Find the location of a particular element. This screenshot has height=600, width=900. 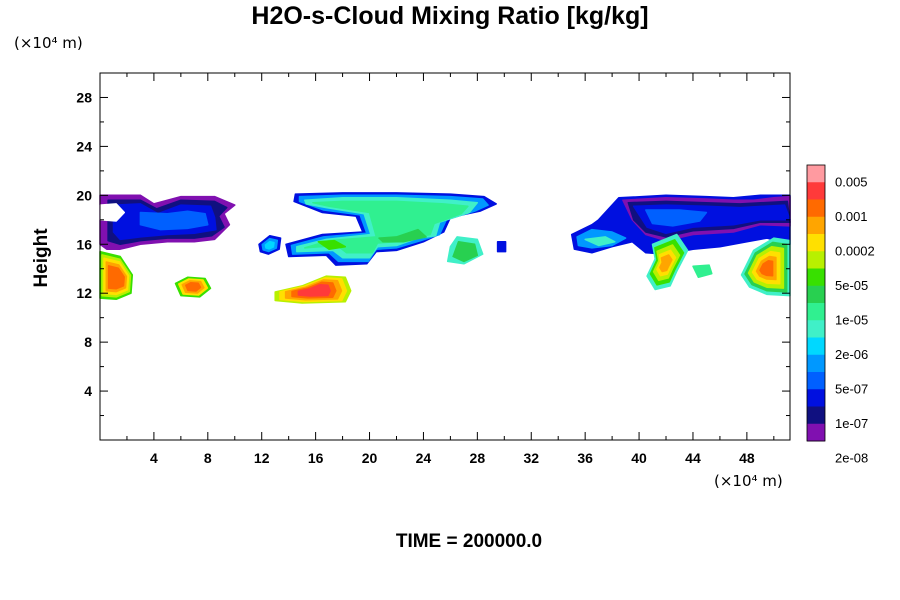

cloud-field-layer is located at coordinates (445, 248).